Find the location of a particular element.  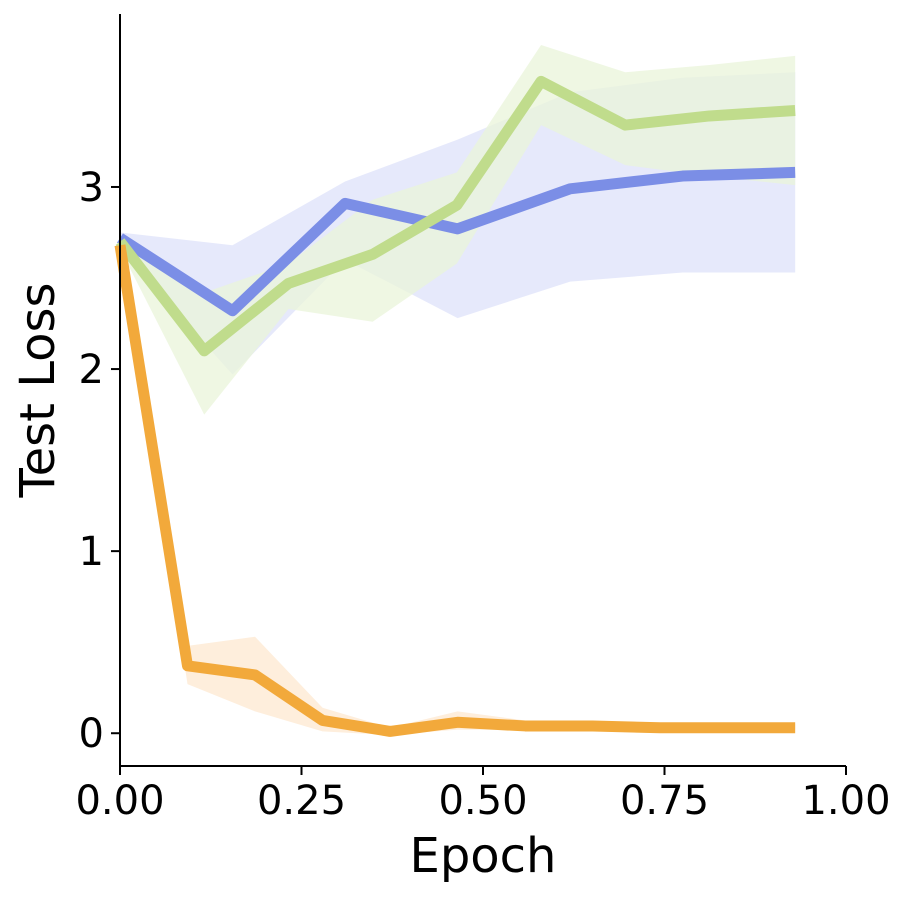

x-tick-label: 1.00 is located at coordinates (845, 801).